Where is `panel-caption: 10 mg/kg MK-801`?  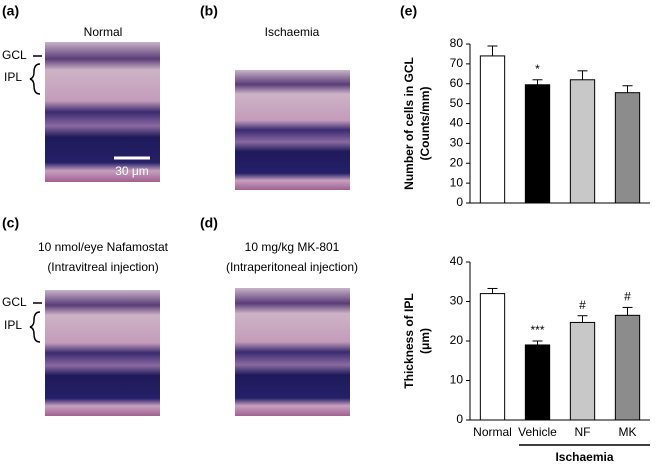
panel-caption: 10 mg/kg MK-801 is located at coordinates (292, 247).